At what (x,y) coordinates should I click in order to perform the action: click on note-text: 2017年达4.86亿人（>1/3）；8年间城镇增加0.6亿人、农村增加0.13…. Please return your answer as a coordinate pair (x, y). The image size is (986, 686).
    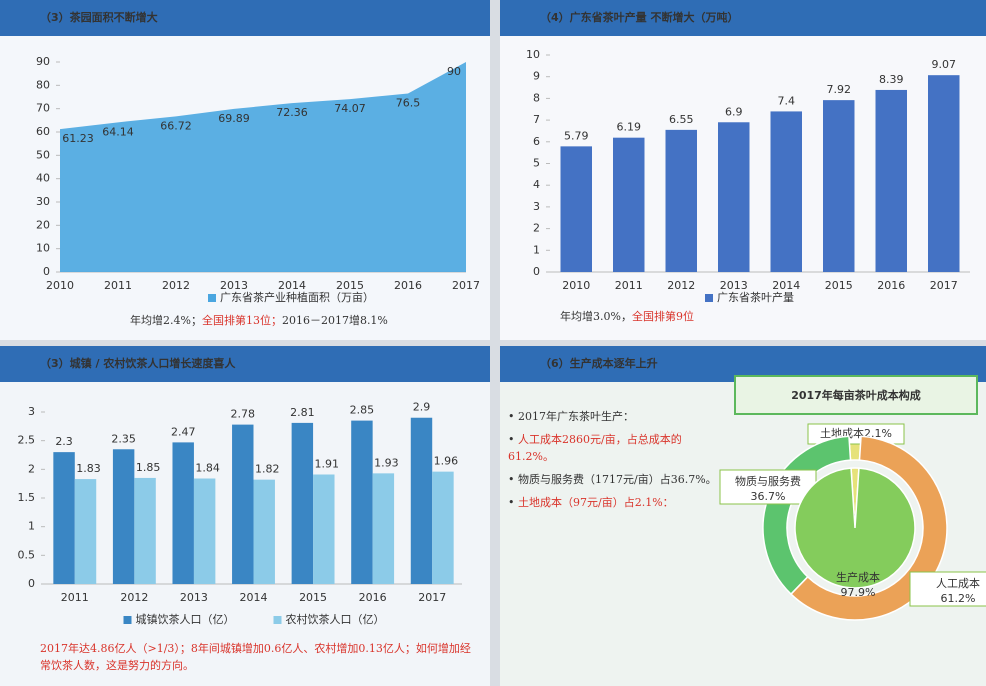
    Looking at the image, I should click on (255, 657).